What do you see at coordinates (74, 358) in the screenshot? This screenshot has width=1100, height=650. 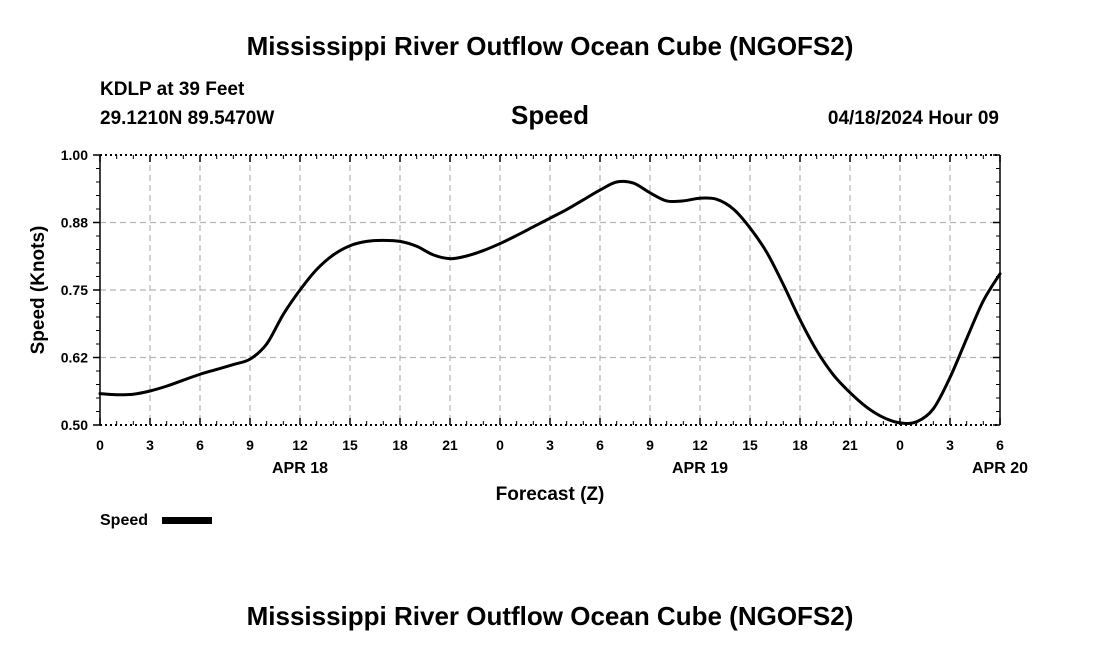 I see `y-tick-label: 0.62` at bounding box center [74, 358].